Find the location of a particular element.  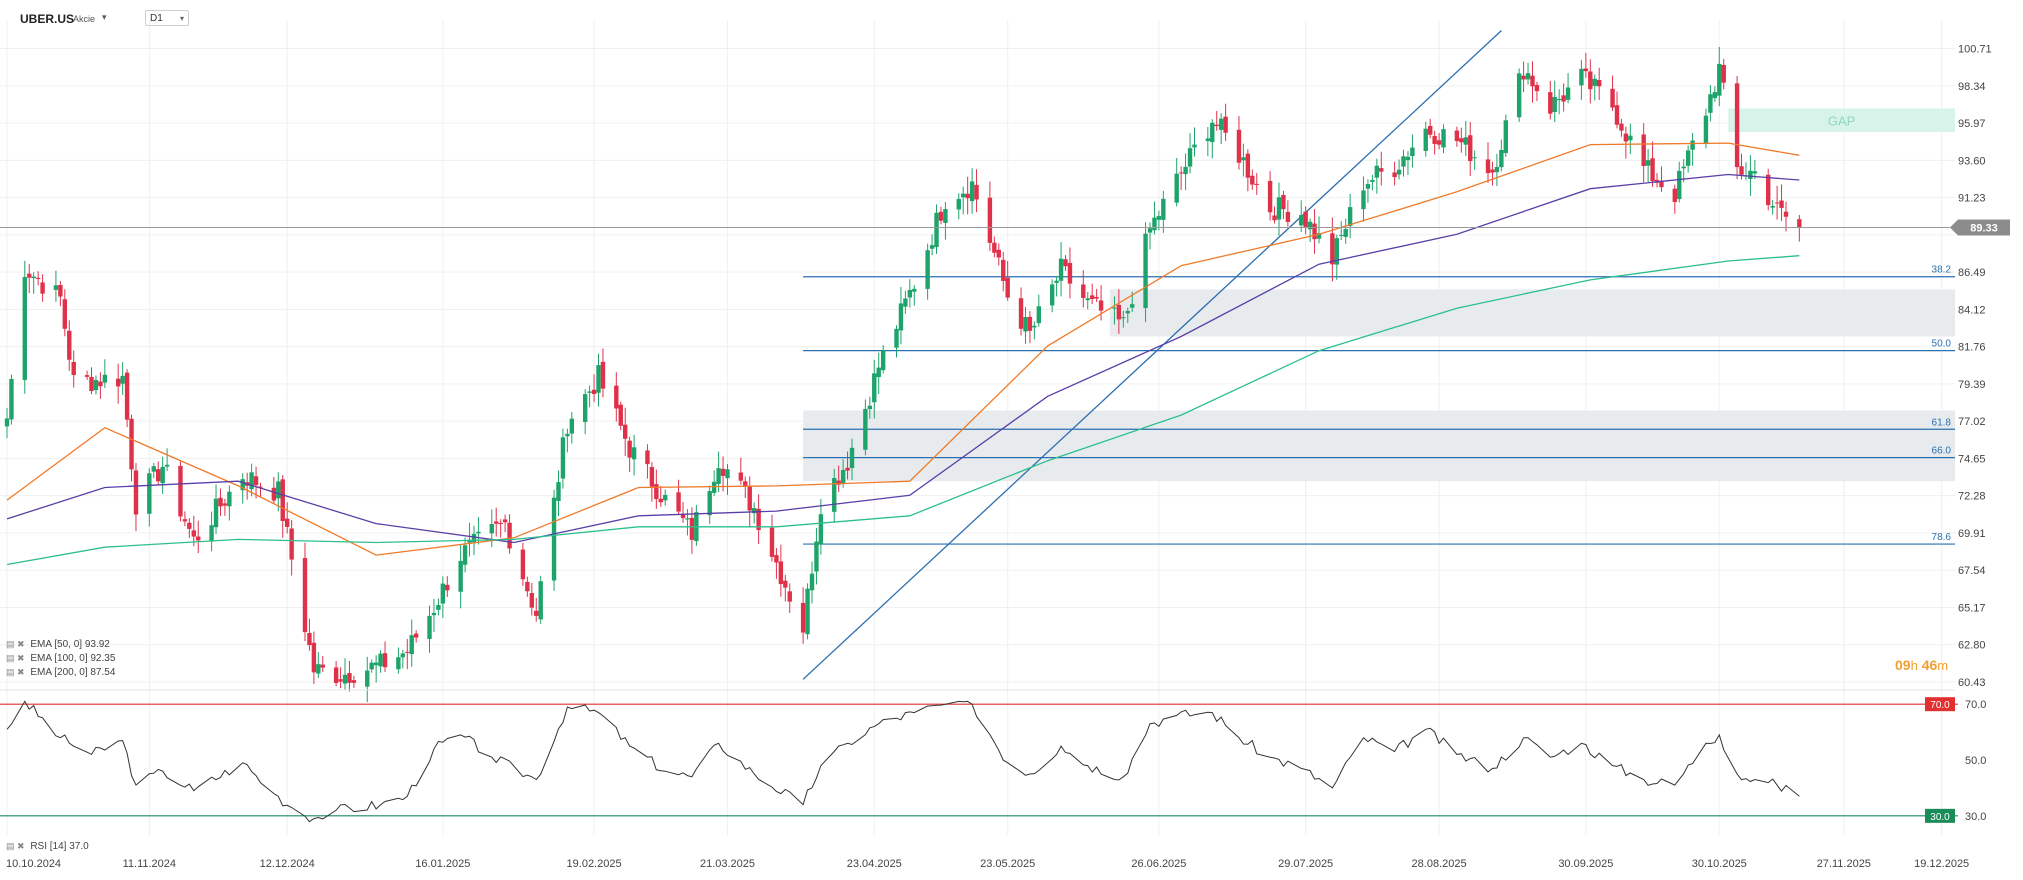

y-tick-label: 79.39 is located at coordinates (1972, 385).